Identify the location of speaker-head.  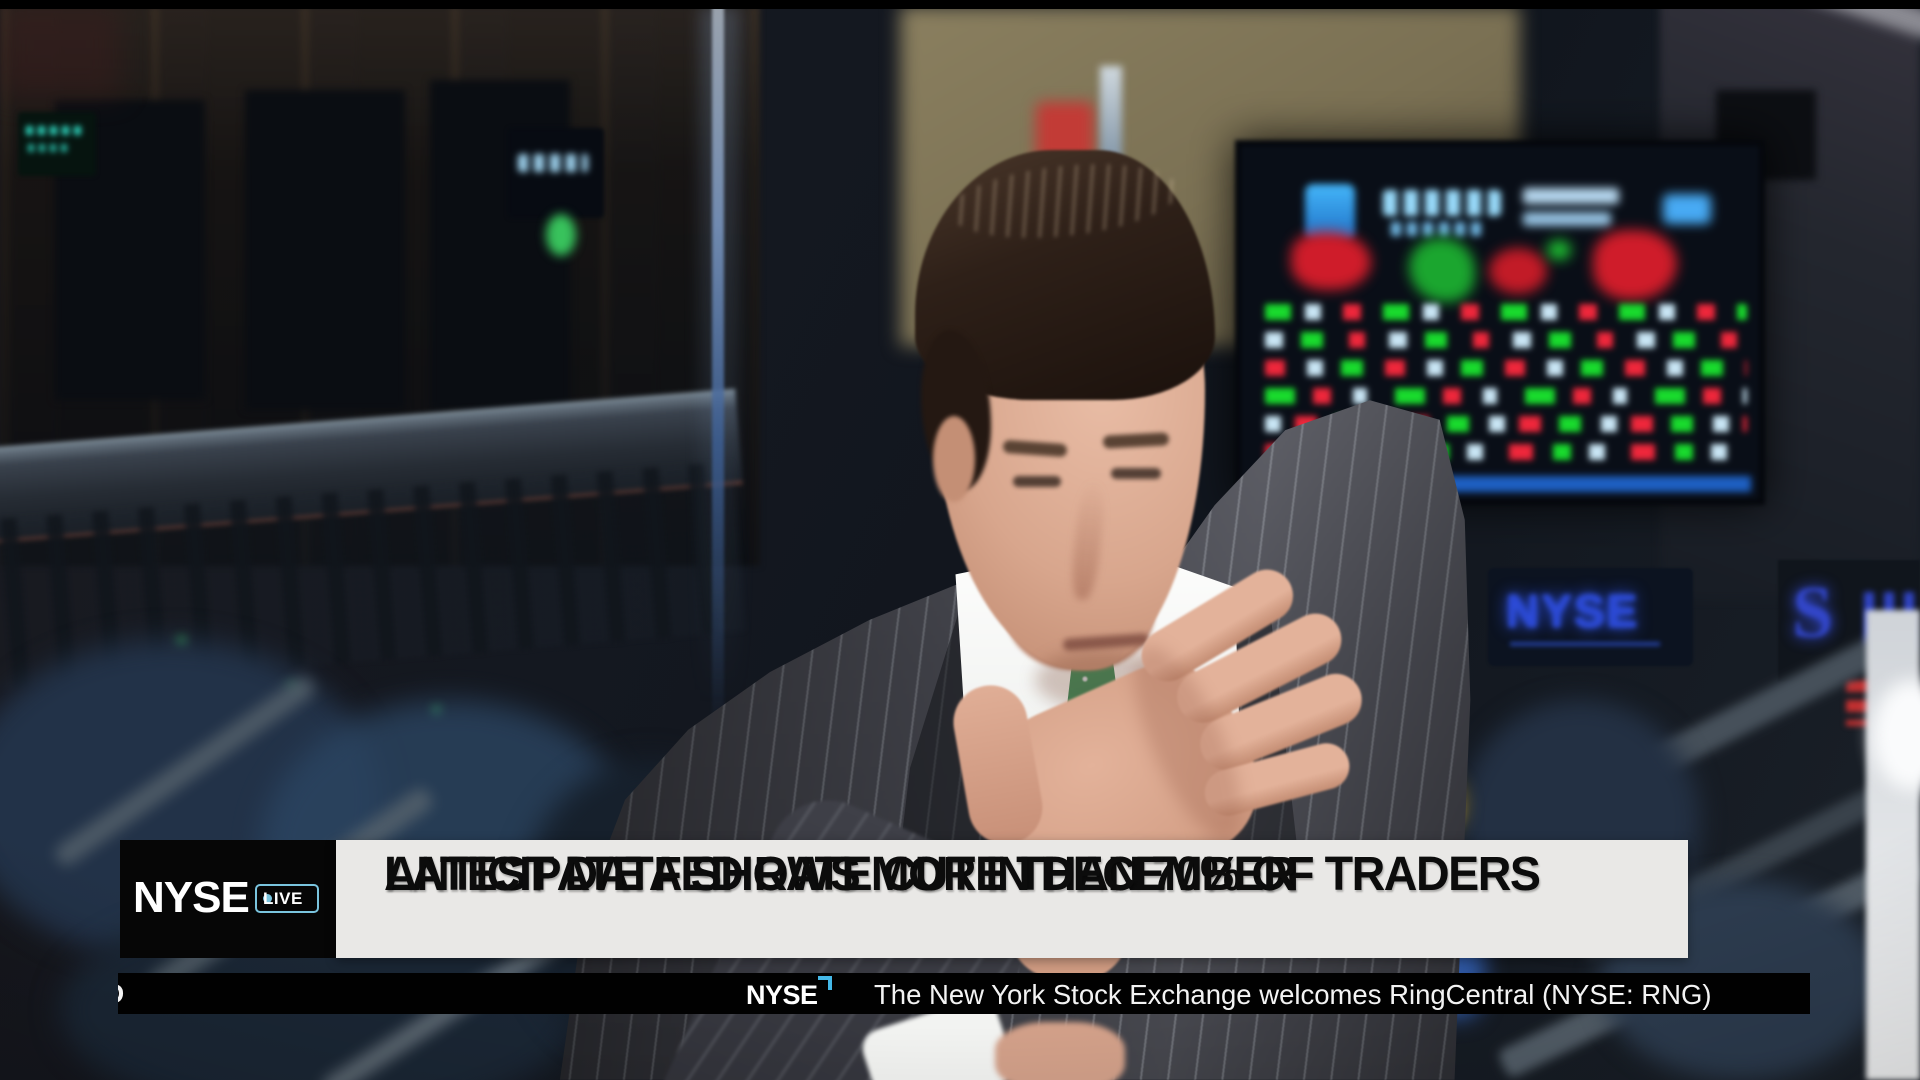
(1065, 430).